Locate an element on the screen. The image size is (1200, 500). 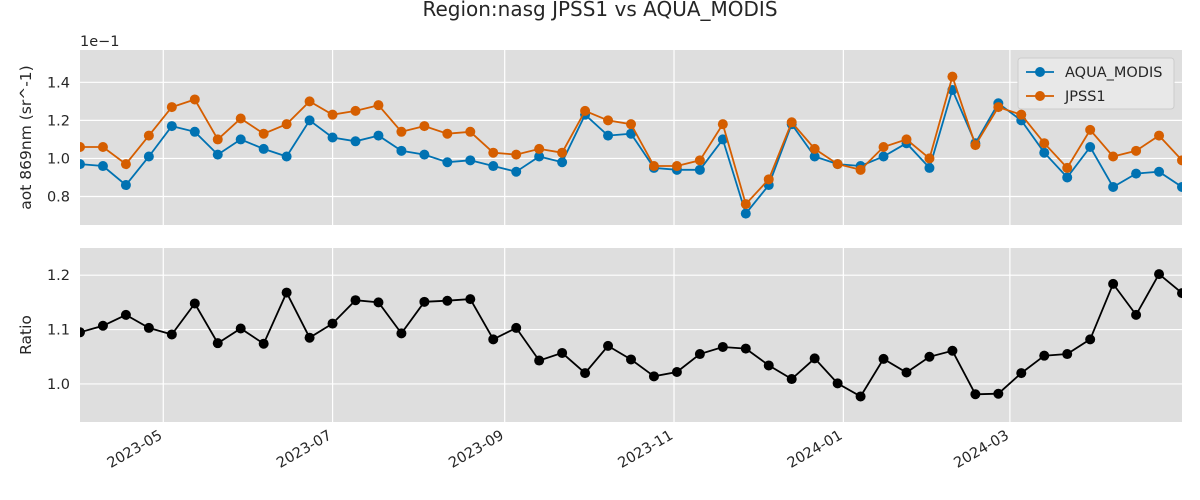
bot-y-tick-label-2: 1.2 is located at coordinates (58, 276).